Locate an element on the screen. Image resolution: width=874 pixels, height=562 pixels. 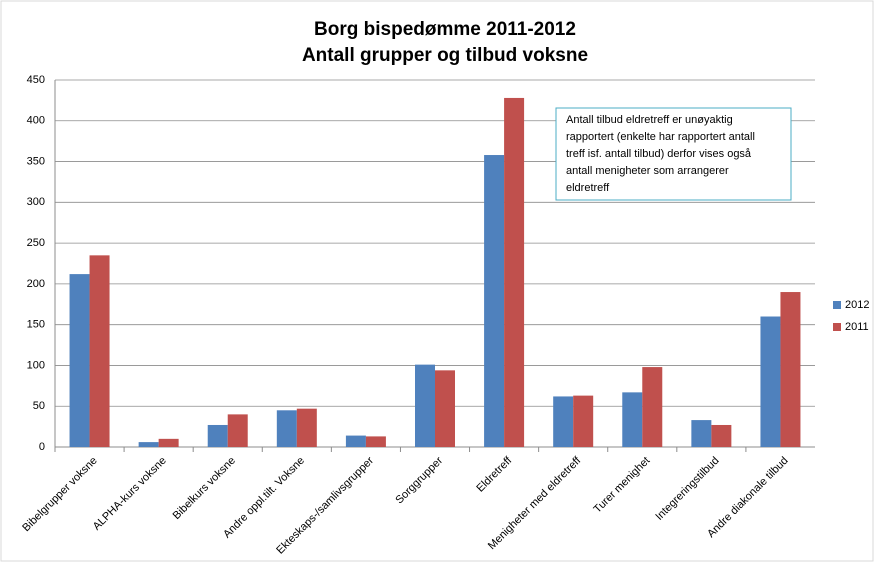
y-tick-label: 0 is located at coordinates (42, 447).